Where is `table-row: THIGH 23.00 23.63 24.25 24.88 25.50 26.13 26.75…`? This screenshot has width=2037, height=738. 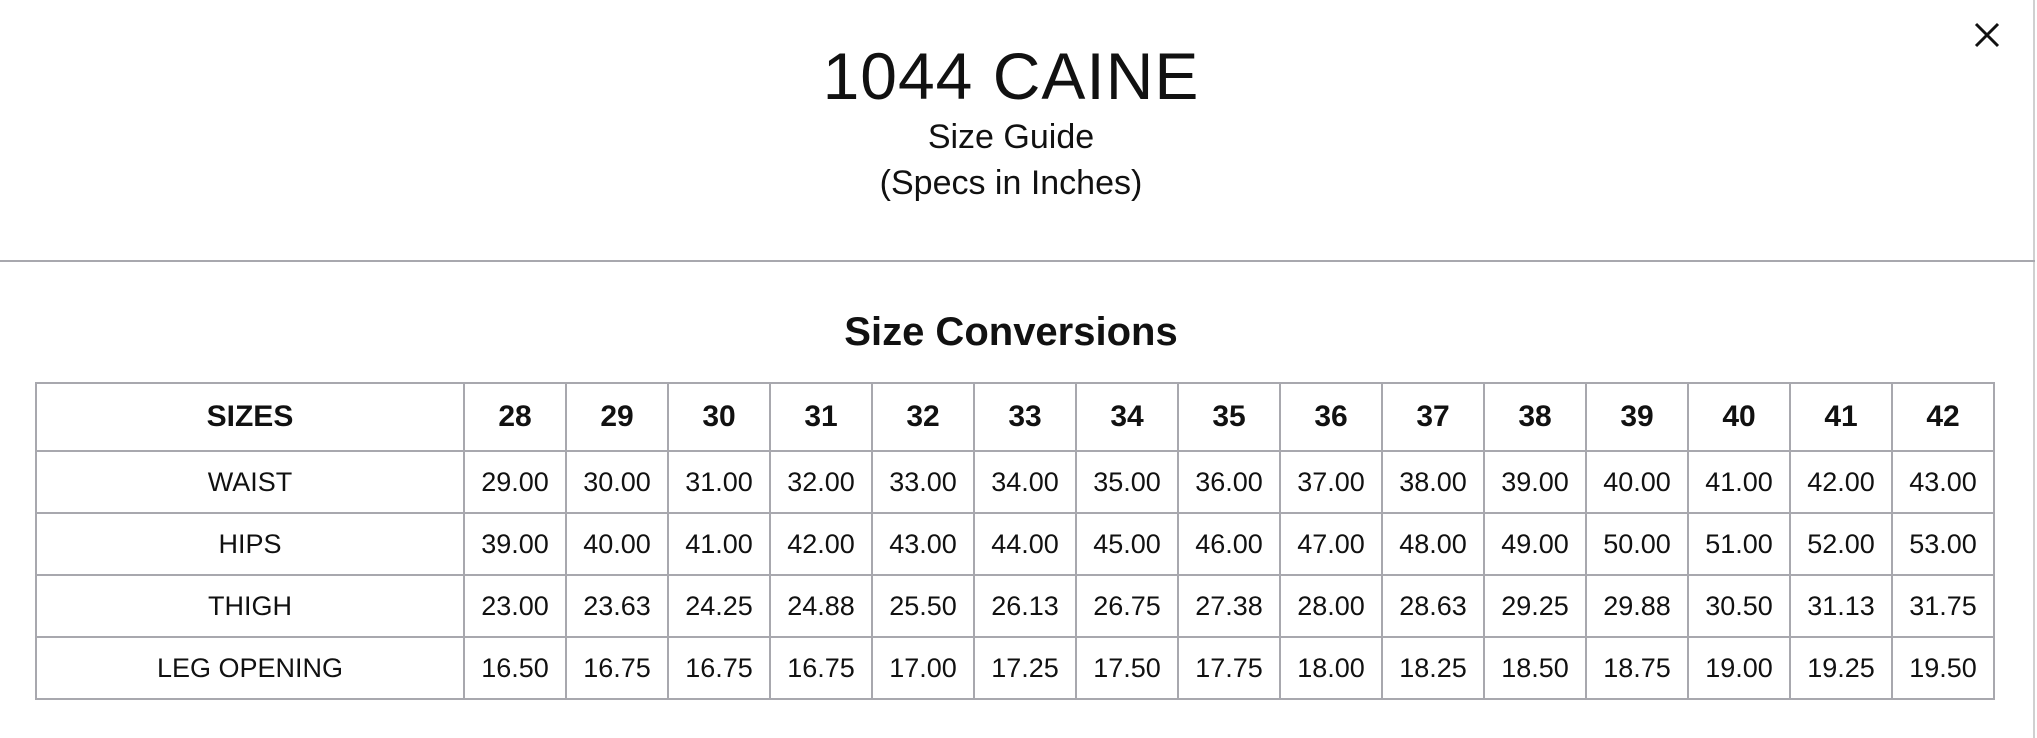
table-row: THIGH 23.00 23.63 24.25 24.88 25.50 26.13 26.75… is located at coordinates (1015, 606).